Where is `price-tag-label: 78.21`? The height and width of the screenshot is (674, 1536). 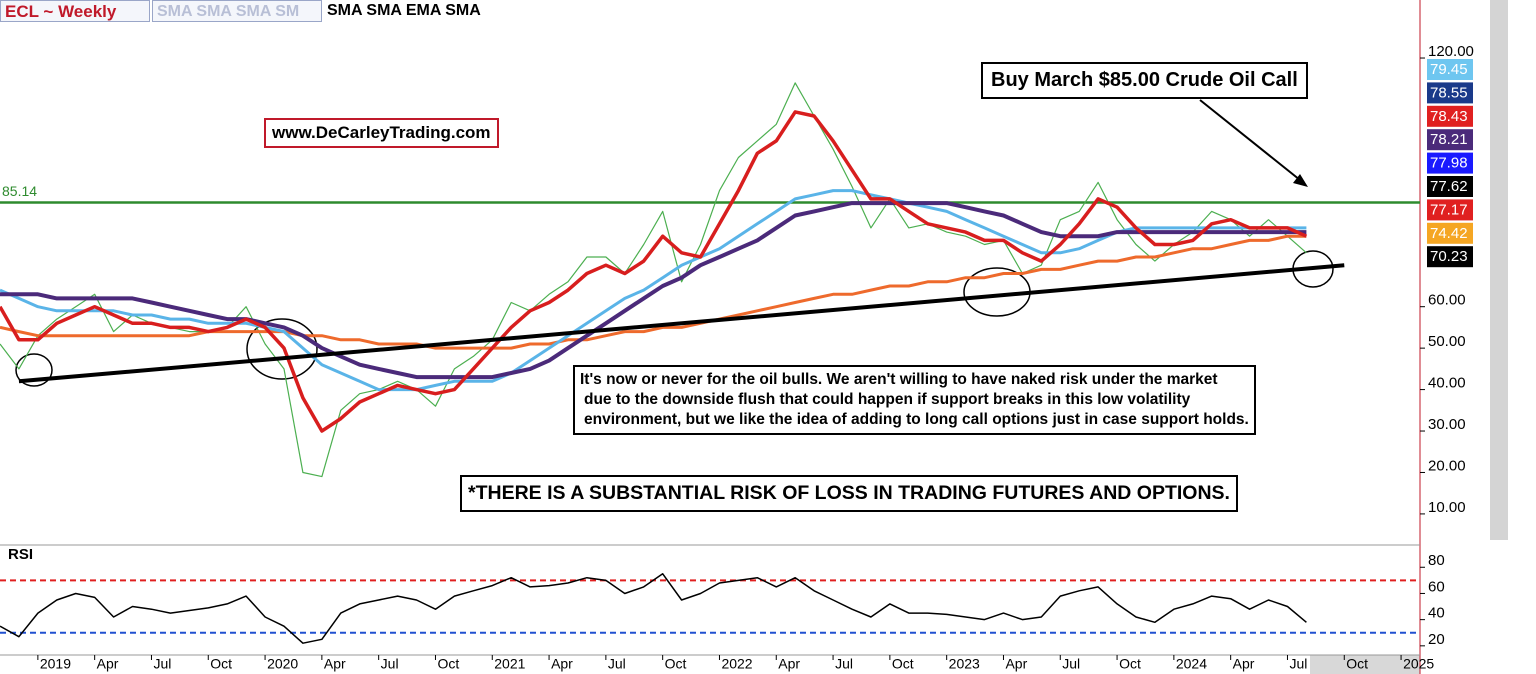
price-tag-label: 78.21 is located at coordinates (1449, 139).